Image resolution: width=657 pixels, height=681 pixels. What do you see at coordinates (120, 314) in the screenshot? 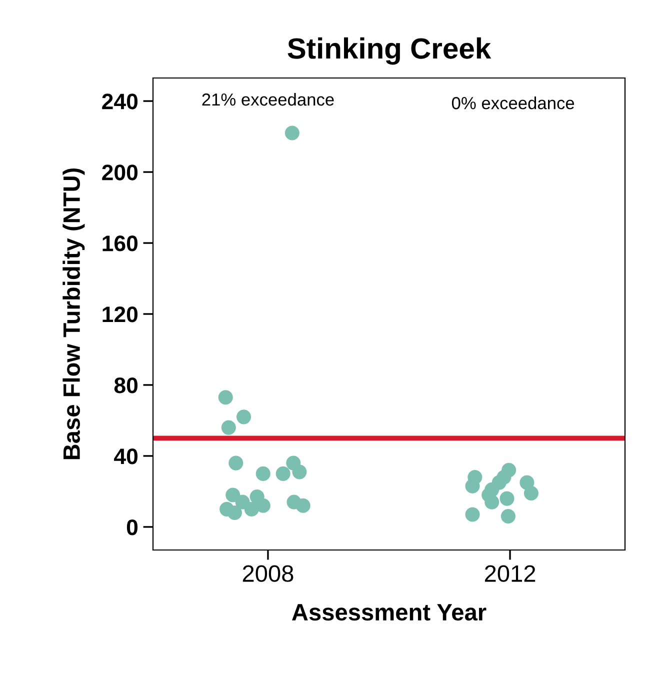
I see `y-tick-label: 120` at bounding box center [120, 314].